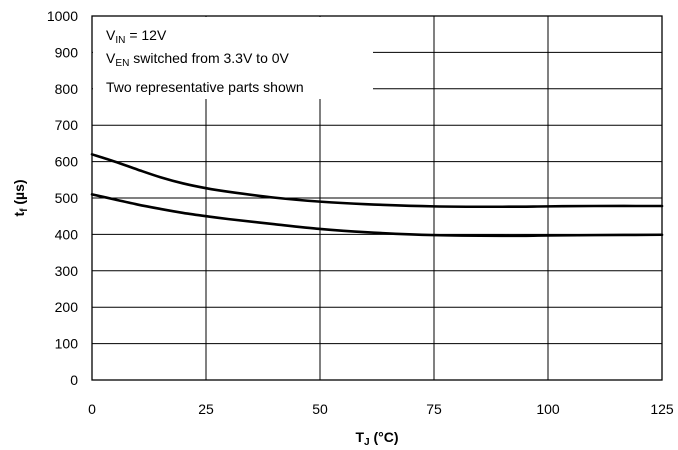 Image resolution: width=678 pixels, height=450 pixels. What do you see at coordinates (206, 409) in the screenshot?
I see `x-tick-label: 25` at bounding box center [206, 409].